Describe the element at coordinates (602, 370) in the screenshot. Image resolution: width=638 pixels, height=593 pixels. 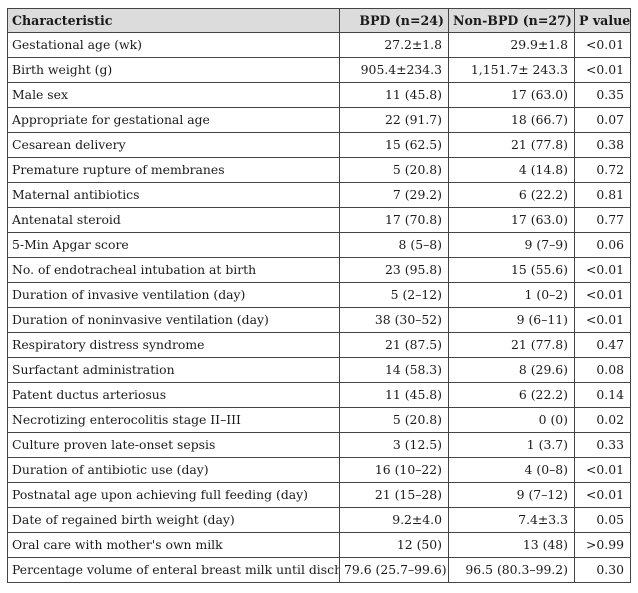
I see `cell-p-value: 0.08` at that location.